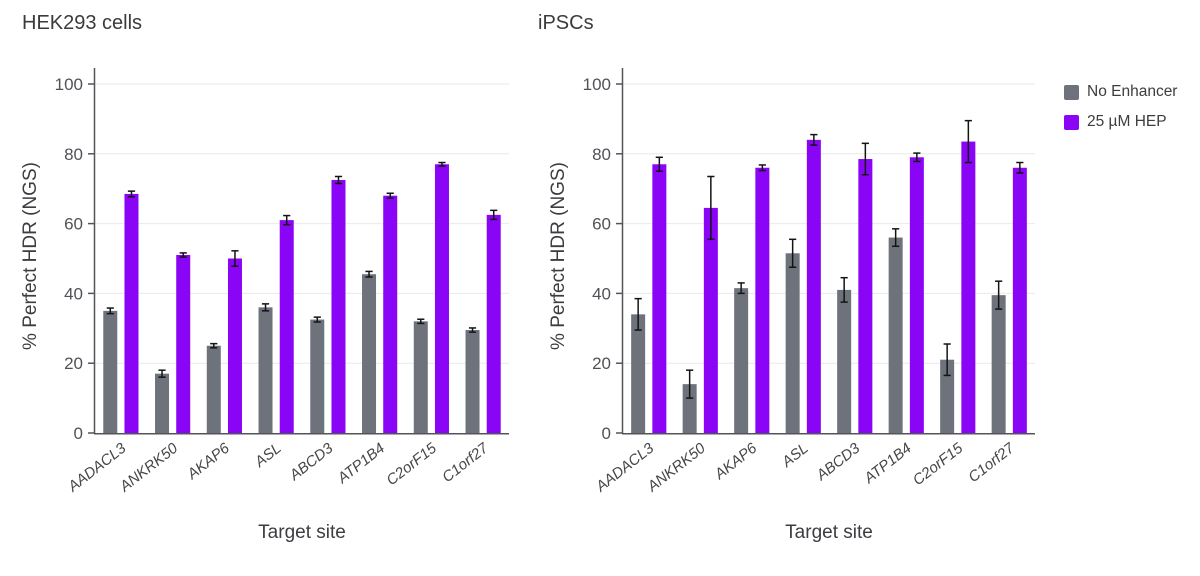  Describe the element at coordinates (917, 157) in the screenshot. I see `error-bar-ATP1B4-hep` at that location.